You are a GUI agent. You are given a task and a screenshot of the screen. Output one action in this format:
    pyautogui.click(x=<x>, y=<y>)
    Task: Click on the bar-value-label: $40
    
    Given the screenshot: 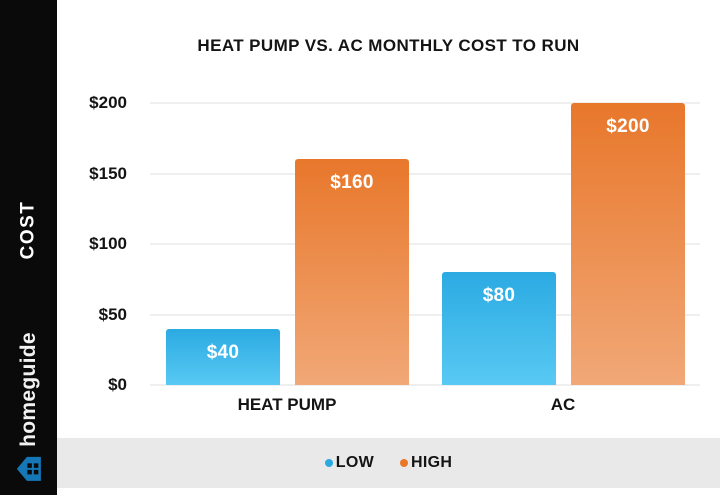 What is the action you would take?
    pyautogui.click(x=223, y=352)
    